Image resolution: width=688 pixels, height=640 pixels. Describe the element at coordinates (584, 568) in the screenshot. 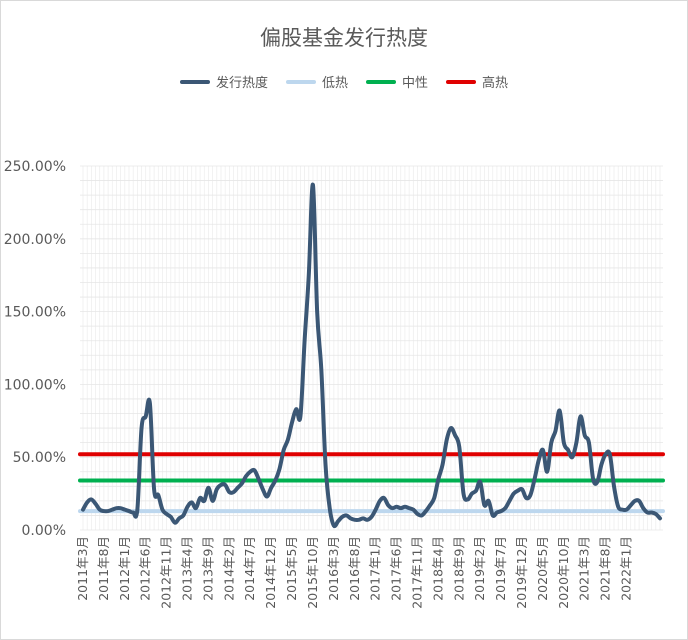

I see `x-tick-label-24: 2021年3月` at that location.